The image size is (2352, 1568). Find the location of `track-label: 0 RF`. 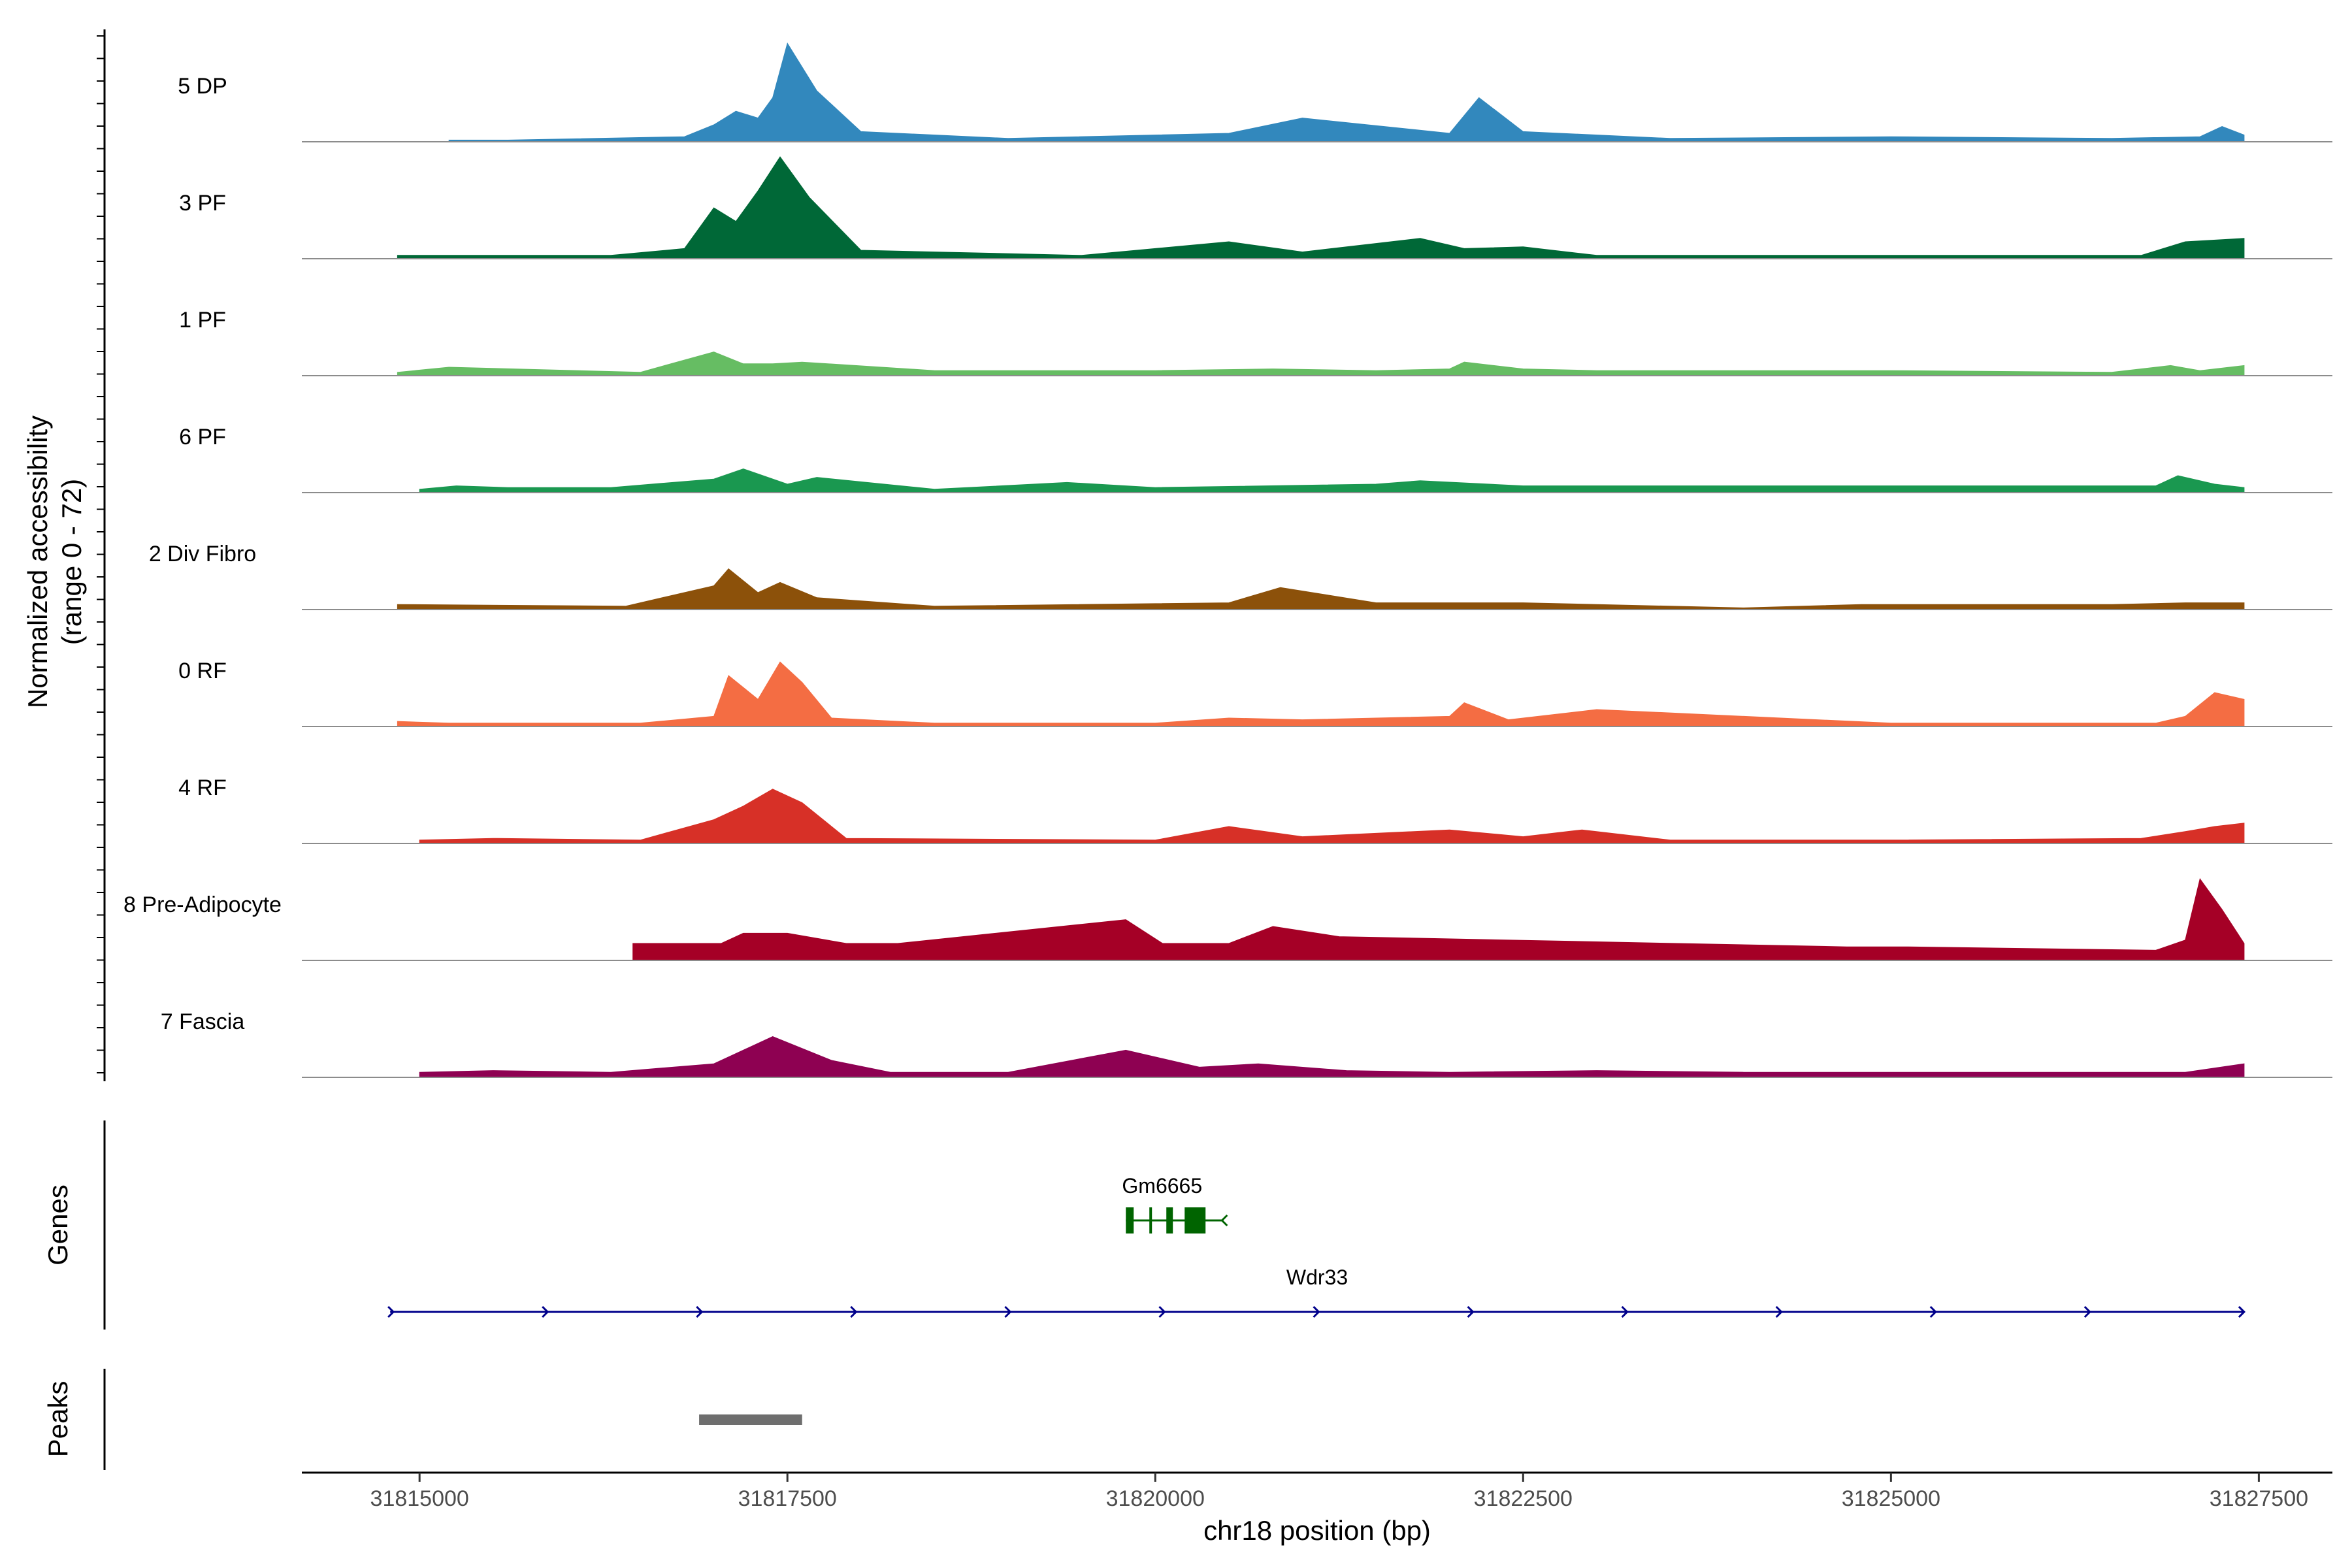

track-label: 0 RF is located at coordinates (202, 671).